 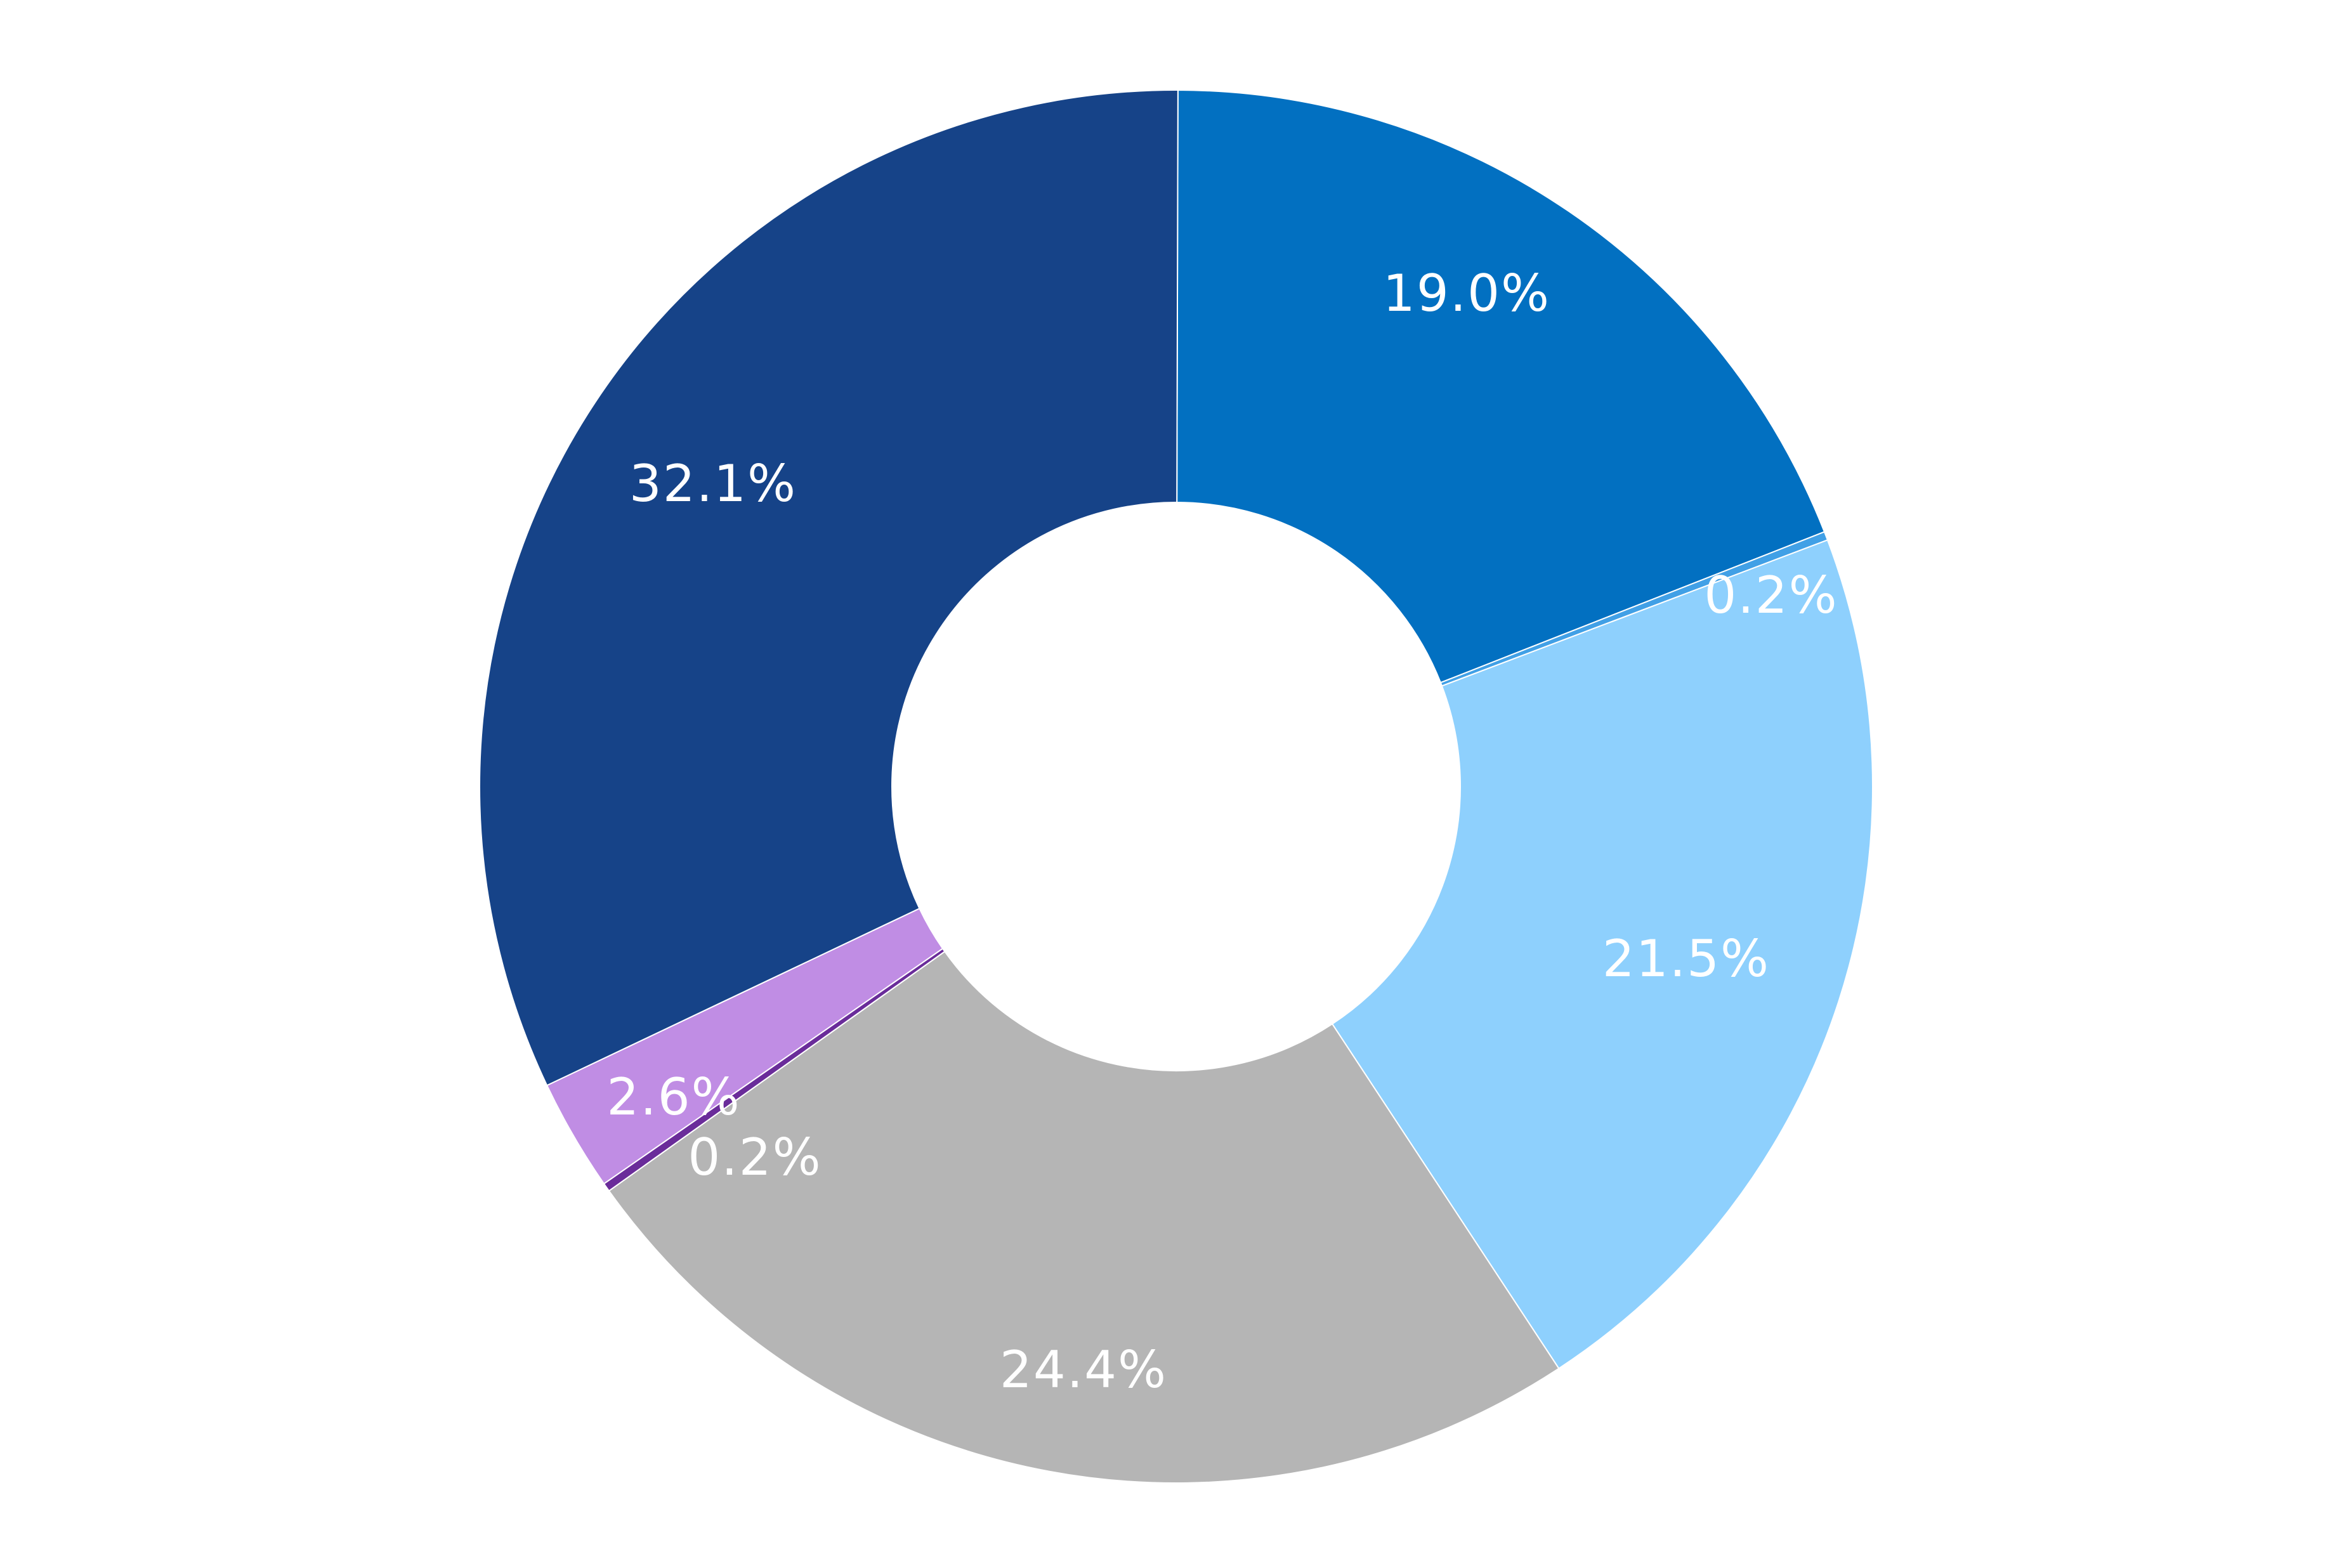 What do you see at coordinates (755, 1157) in the screenshot?
I see `data-label-5: 0.2%` at bounding box center [755, 1157].